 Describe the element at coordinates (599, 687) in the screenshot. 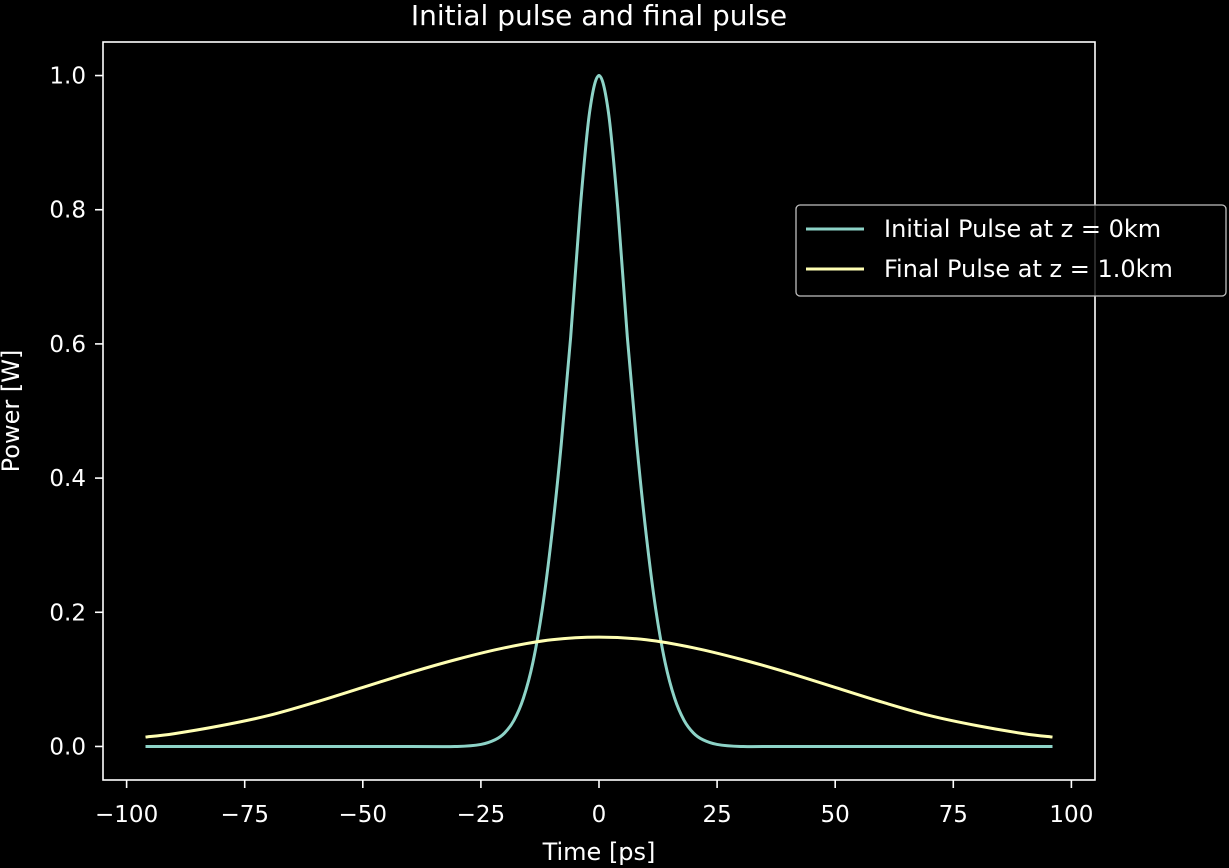

I see `final-pulse-line` at that location.